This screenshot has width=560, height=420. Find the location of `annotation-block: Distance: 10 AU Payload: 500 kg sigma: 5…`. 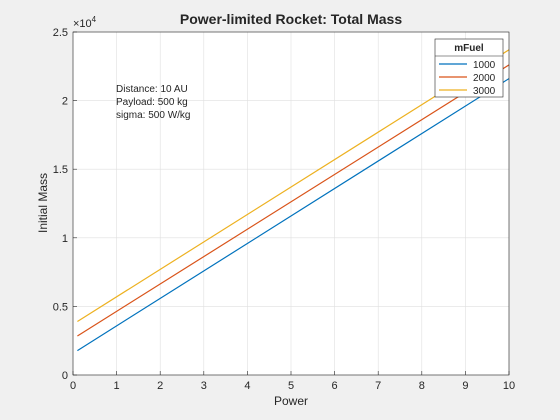

annotation-block: Distance: 10 AU Payload: 500 kg sigma: 5… is located at coordinates (153, 102).